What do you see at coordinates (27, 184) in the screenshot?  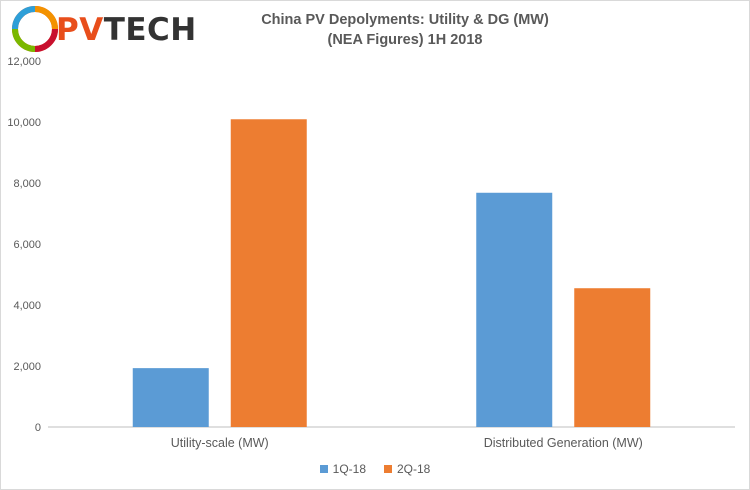 I see `y-tick-label: 8,000` at bounding box center [27, 184].